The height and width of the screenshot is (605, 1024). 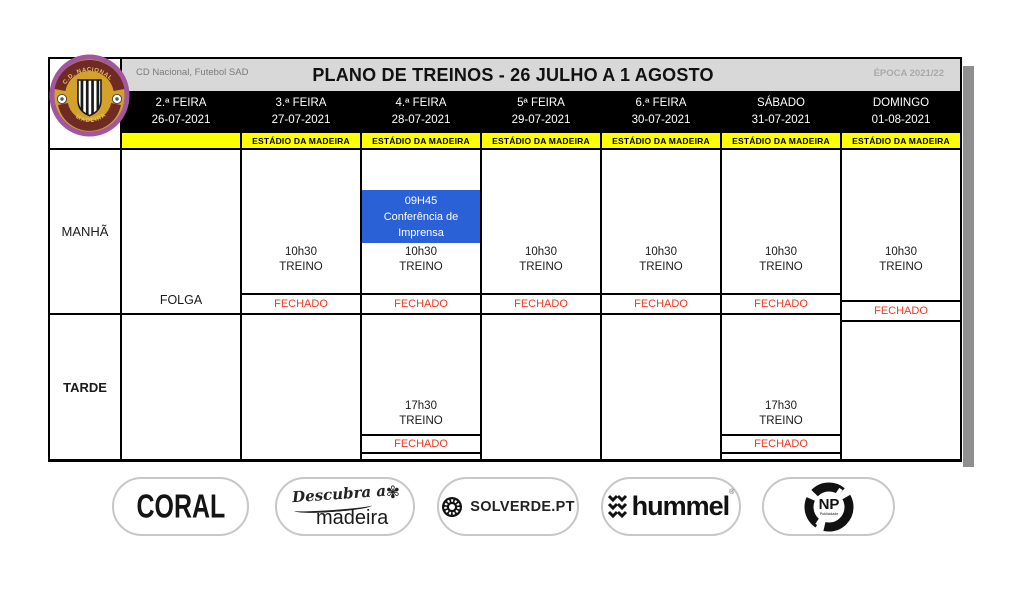 I want to click on day-header-sexta: 6.ª FEIRA 30-07-2021, so click(x=660, y=111).